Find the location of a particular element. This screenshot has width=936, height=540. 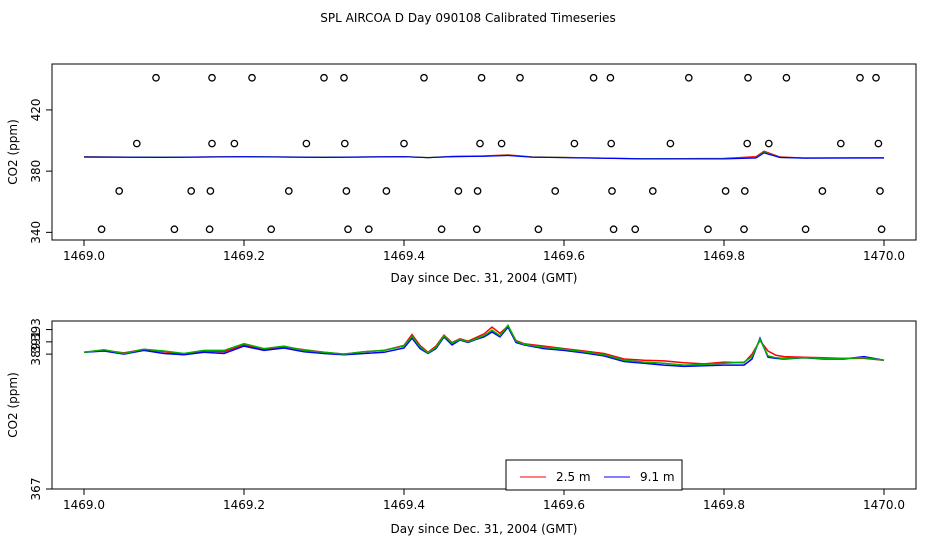

legend-box is located at coordinates (594, 475).